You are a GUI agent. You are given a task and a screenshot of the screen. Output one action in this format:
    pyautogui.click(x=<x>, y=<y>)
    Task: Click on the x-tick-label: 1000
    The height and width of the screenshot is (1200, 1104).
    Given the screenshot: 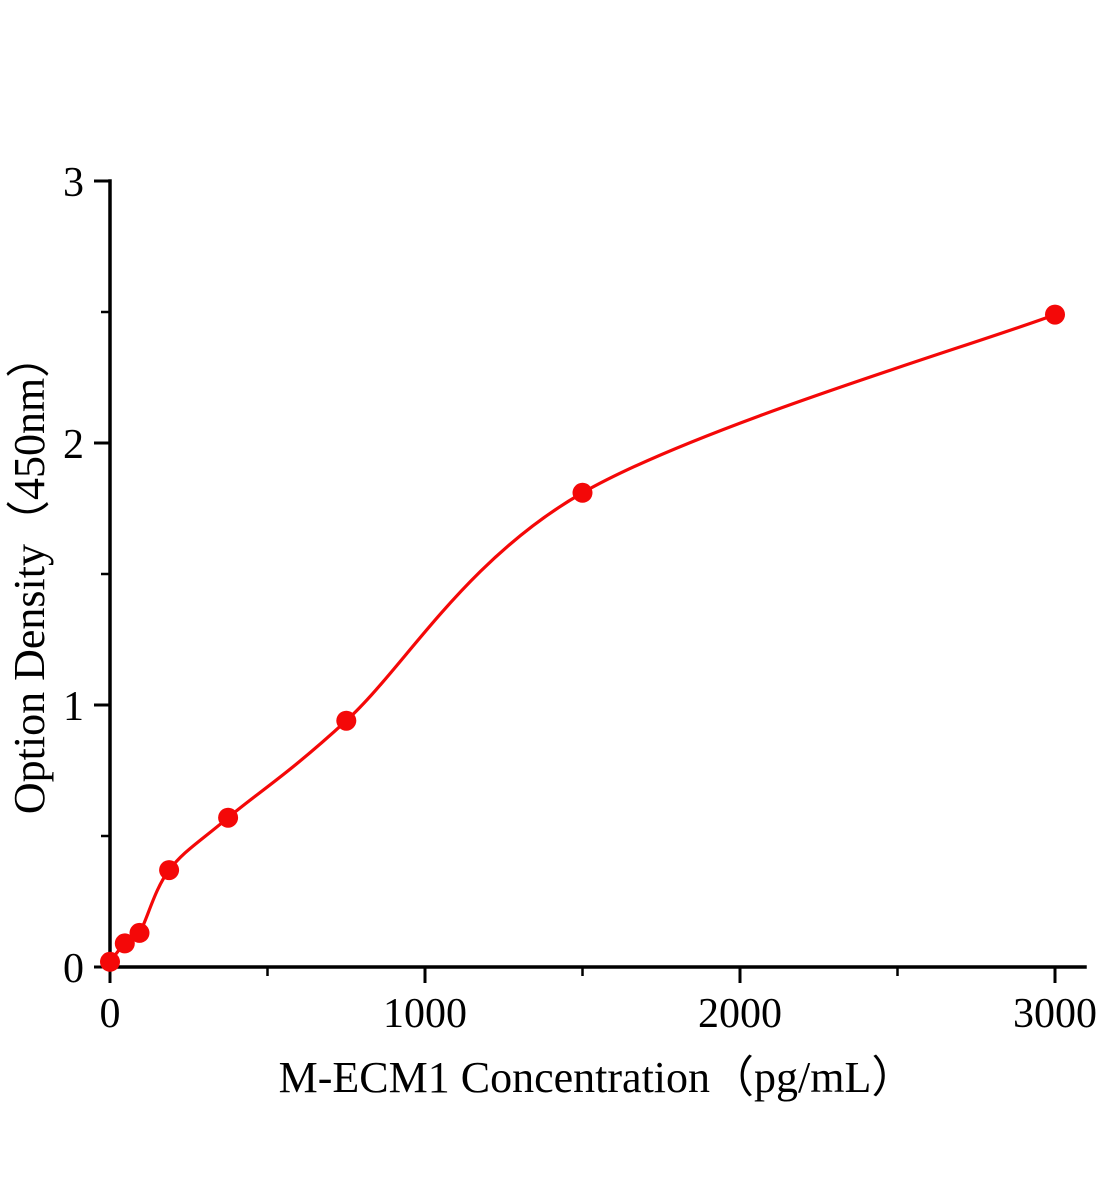 What is the action you would take?
    pyautogui.click(x=425, y=1014)
    